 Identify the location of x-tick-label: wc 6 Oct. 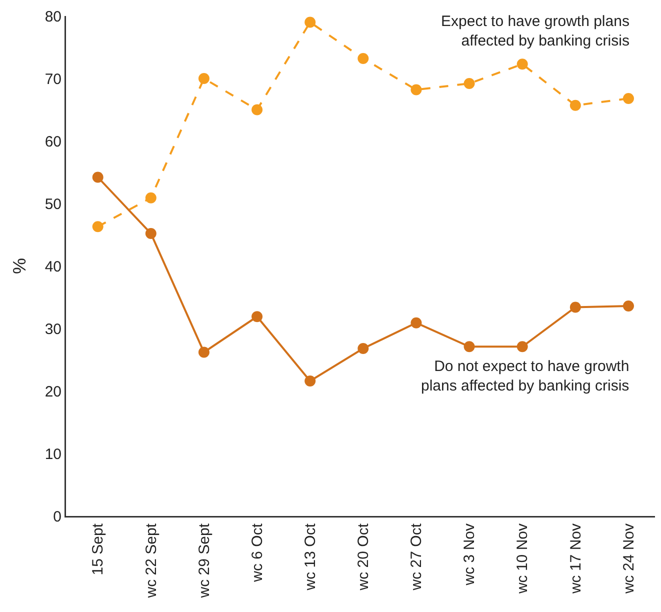
(257, 552).